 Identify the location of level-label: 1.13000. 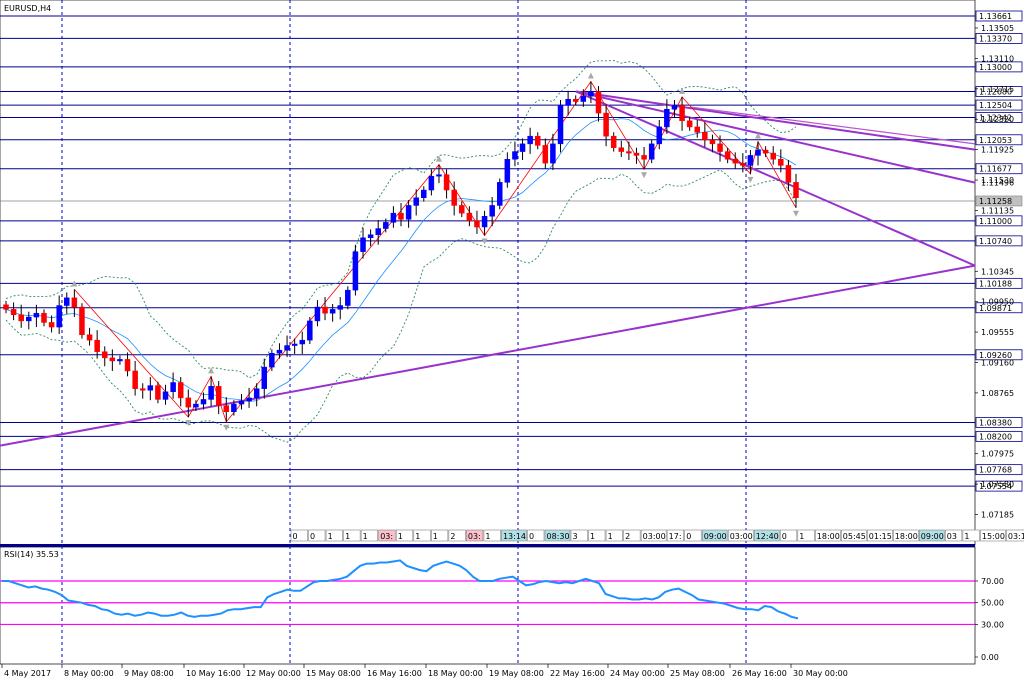
(995, 67).